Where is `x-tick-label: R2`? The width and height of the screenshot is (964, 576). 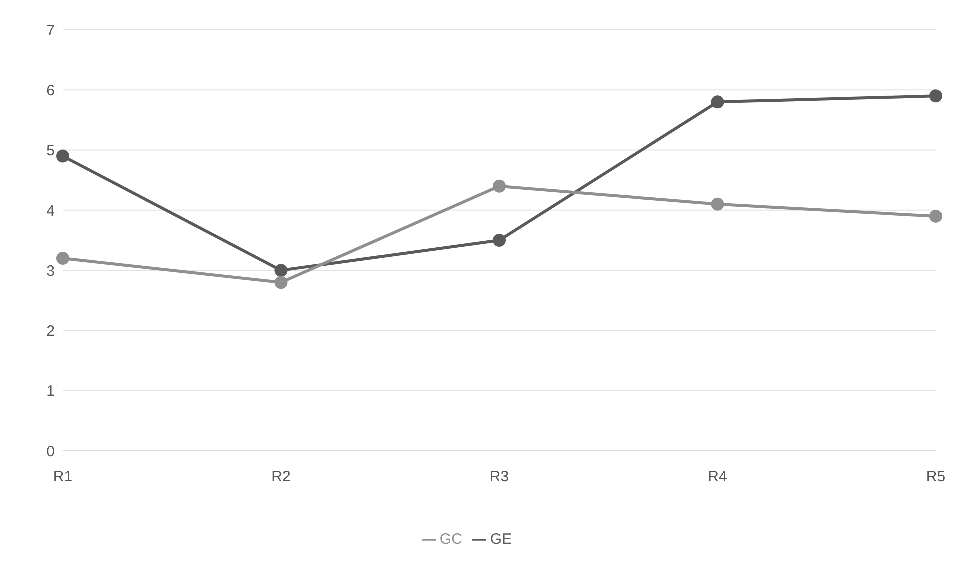 x-tick-label: R2 is located at coordinates (281, 477).